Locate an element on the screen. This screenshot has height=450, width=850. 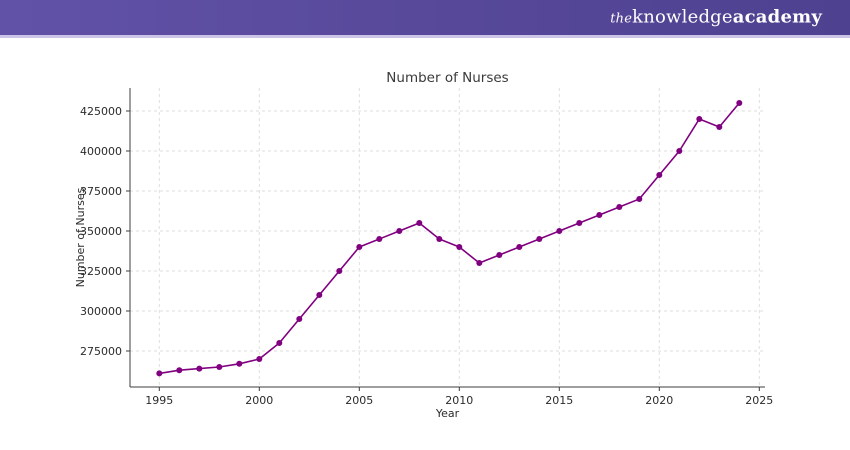
brand-knowledge: knowledge is located at coordinates (682, 17).